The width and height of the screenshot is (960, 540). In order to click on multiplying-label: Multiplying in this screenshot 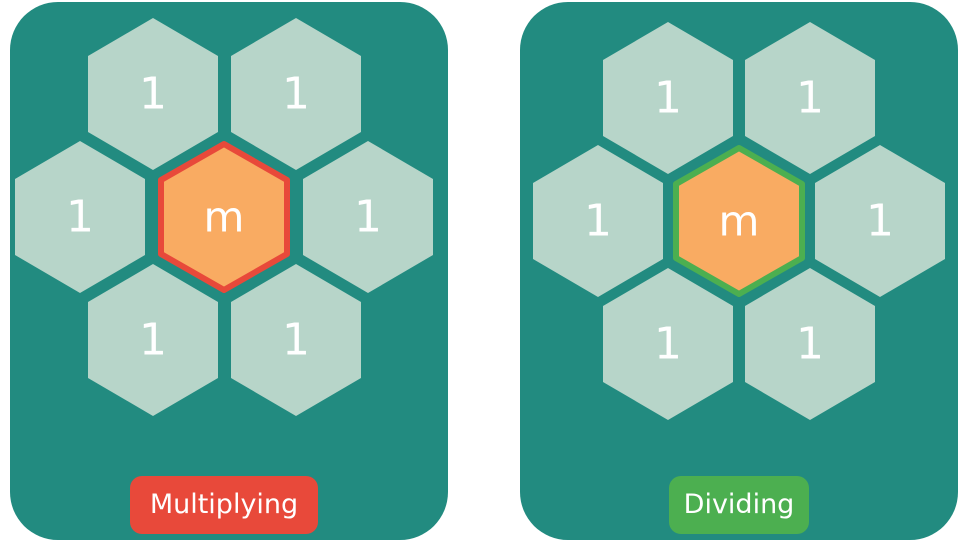, I will do `click(224, 505)`.